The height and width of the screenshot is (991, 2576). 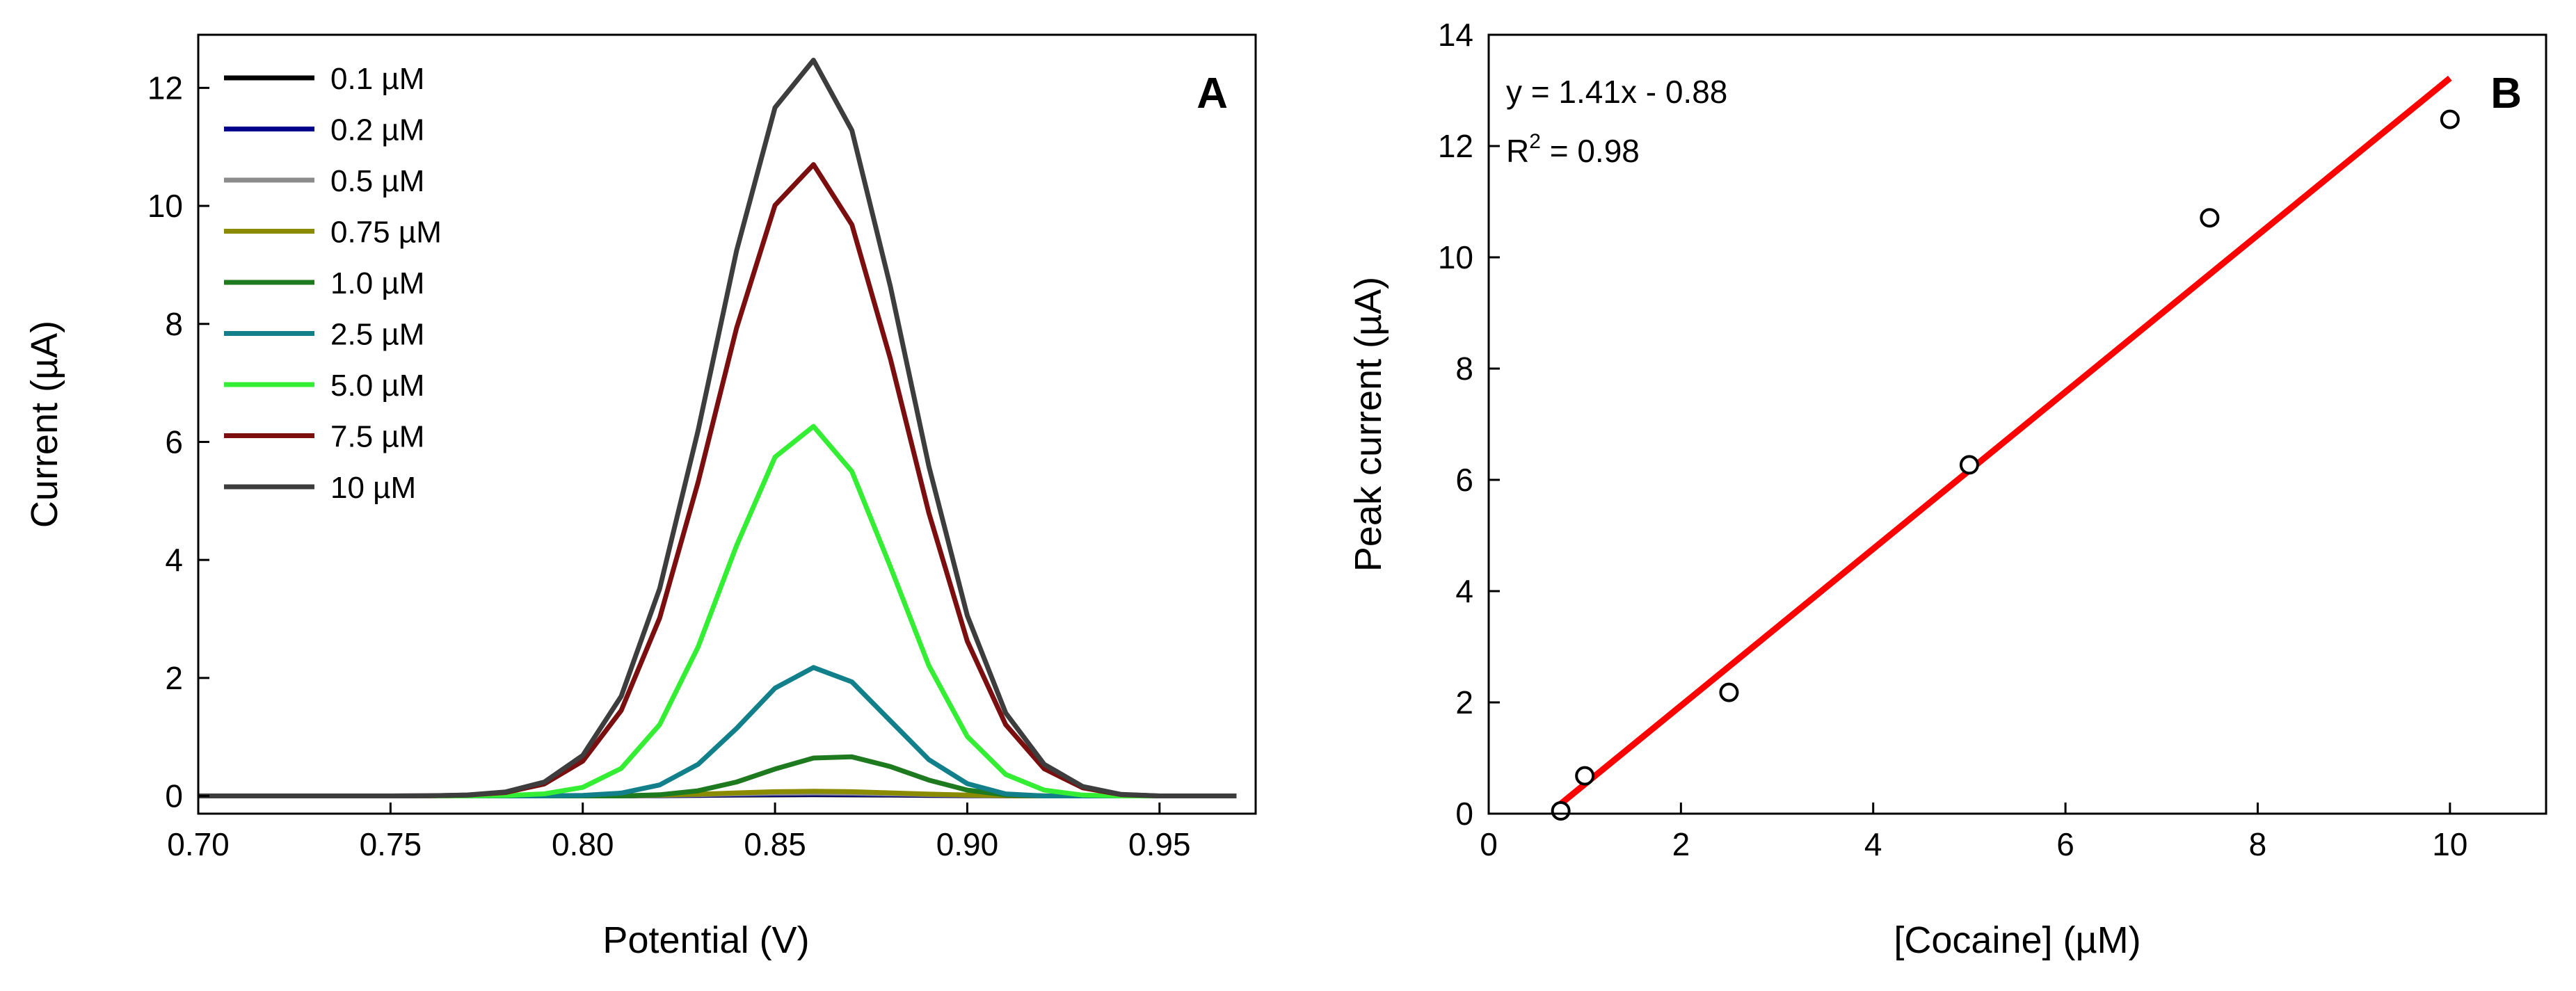 I want to click on panel-a-x-tick-label: 0.75, so click(x=391, y=844).